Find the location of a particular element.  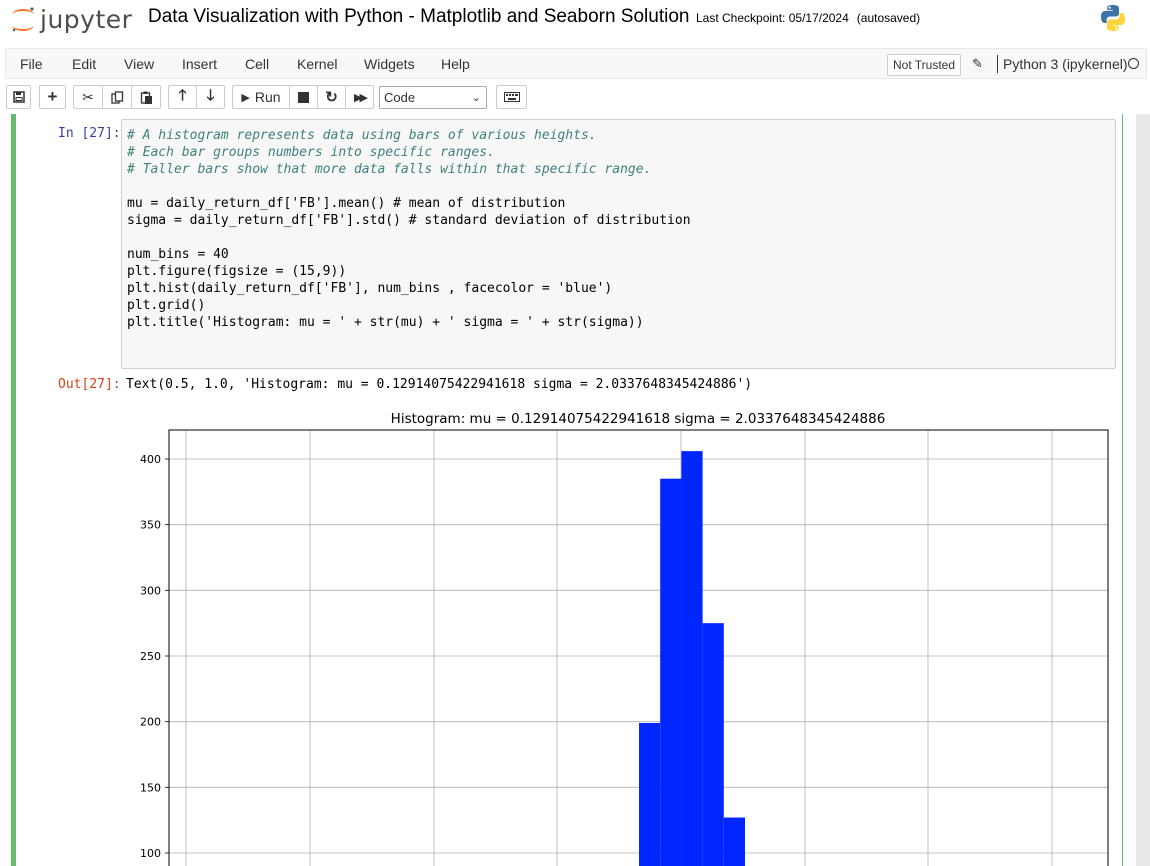

restart-kernel-button: ↻ is located at coordinates (331, 97).